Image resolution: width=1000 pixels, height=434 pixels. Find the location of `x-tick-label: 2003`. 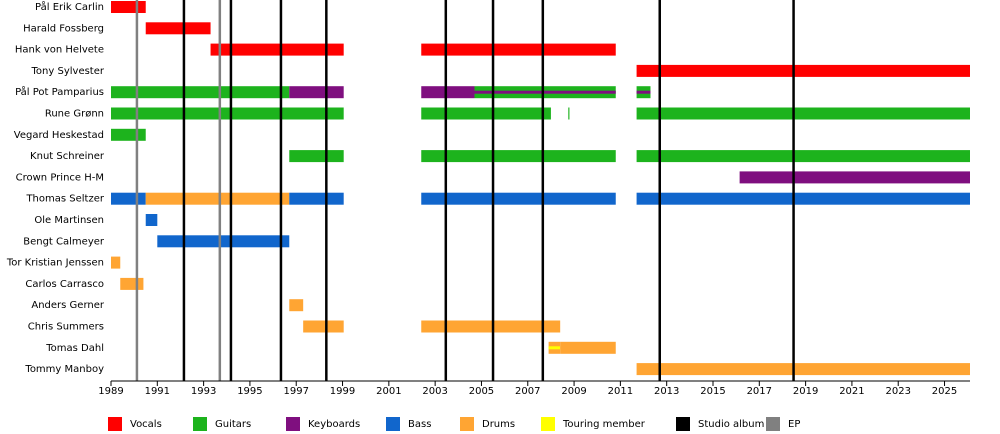

x-tick-label: 2003 is located at coordinates (434, 391).